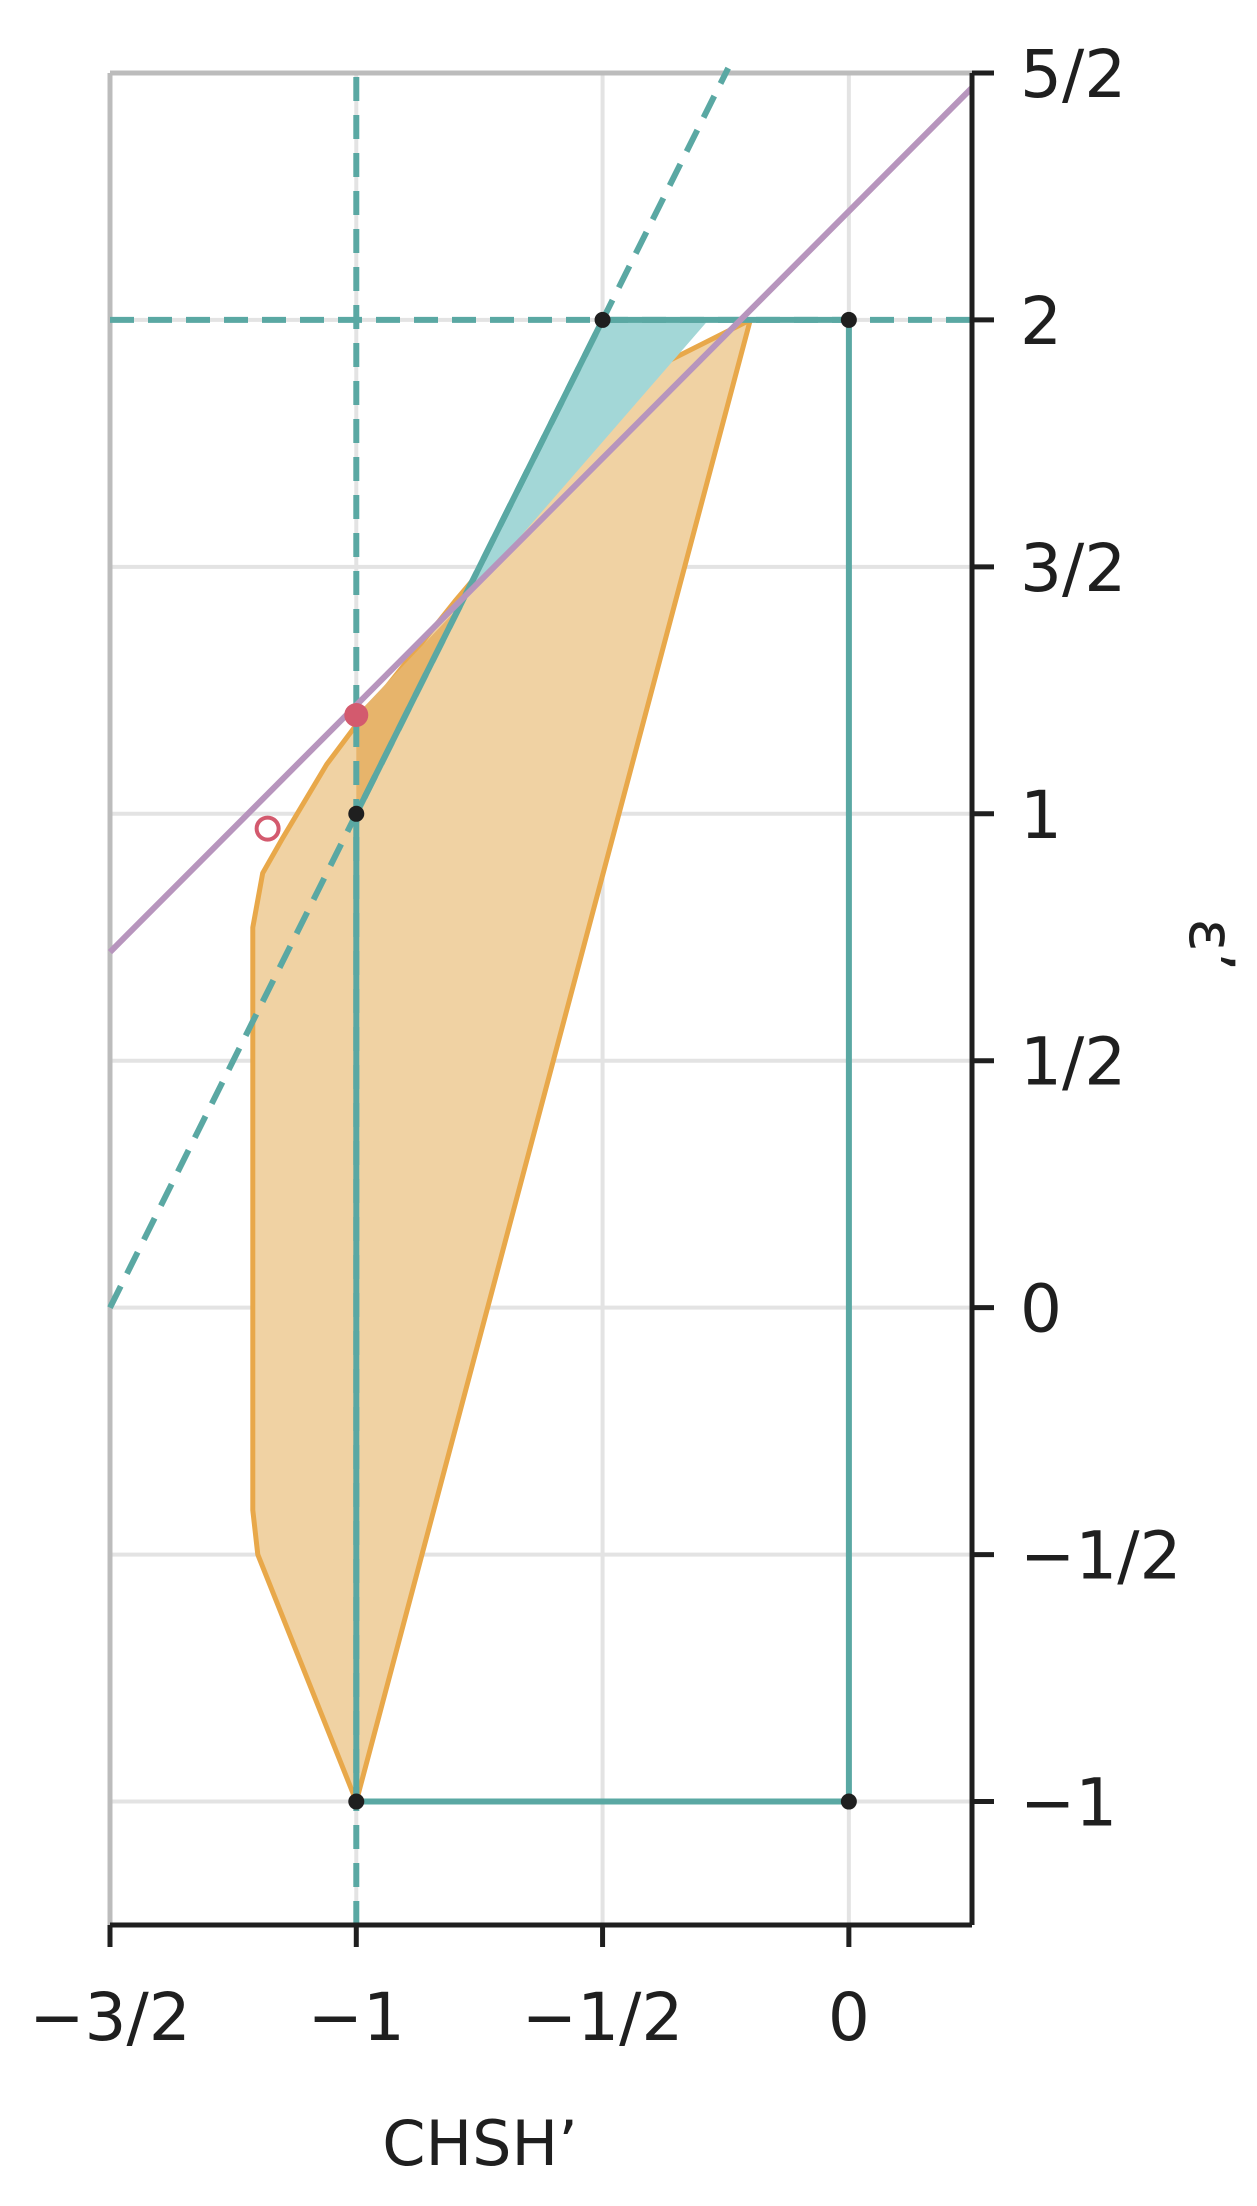 This screenshot has height=2206, width=1257. What do you see at coordinates (267, 828) in the screenshot?
I see `open-point-marker` at bounding box center [267, 828].